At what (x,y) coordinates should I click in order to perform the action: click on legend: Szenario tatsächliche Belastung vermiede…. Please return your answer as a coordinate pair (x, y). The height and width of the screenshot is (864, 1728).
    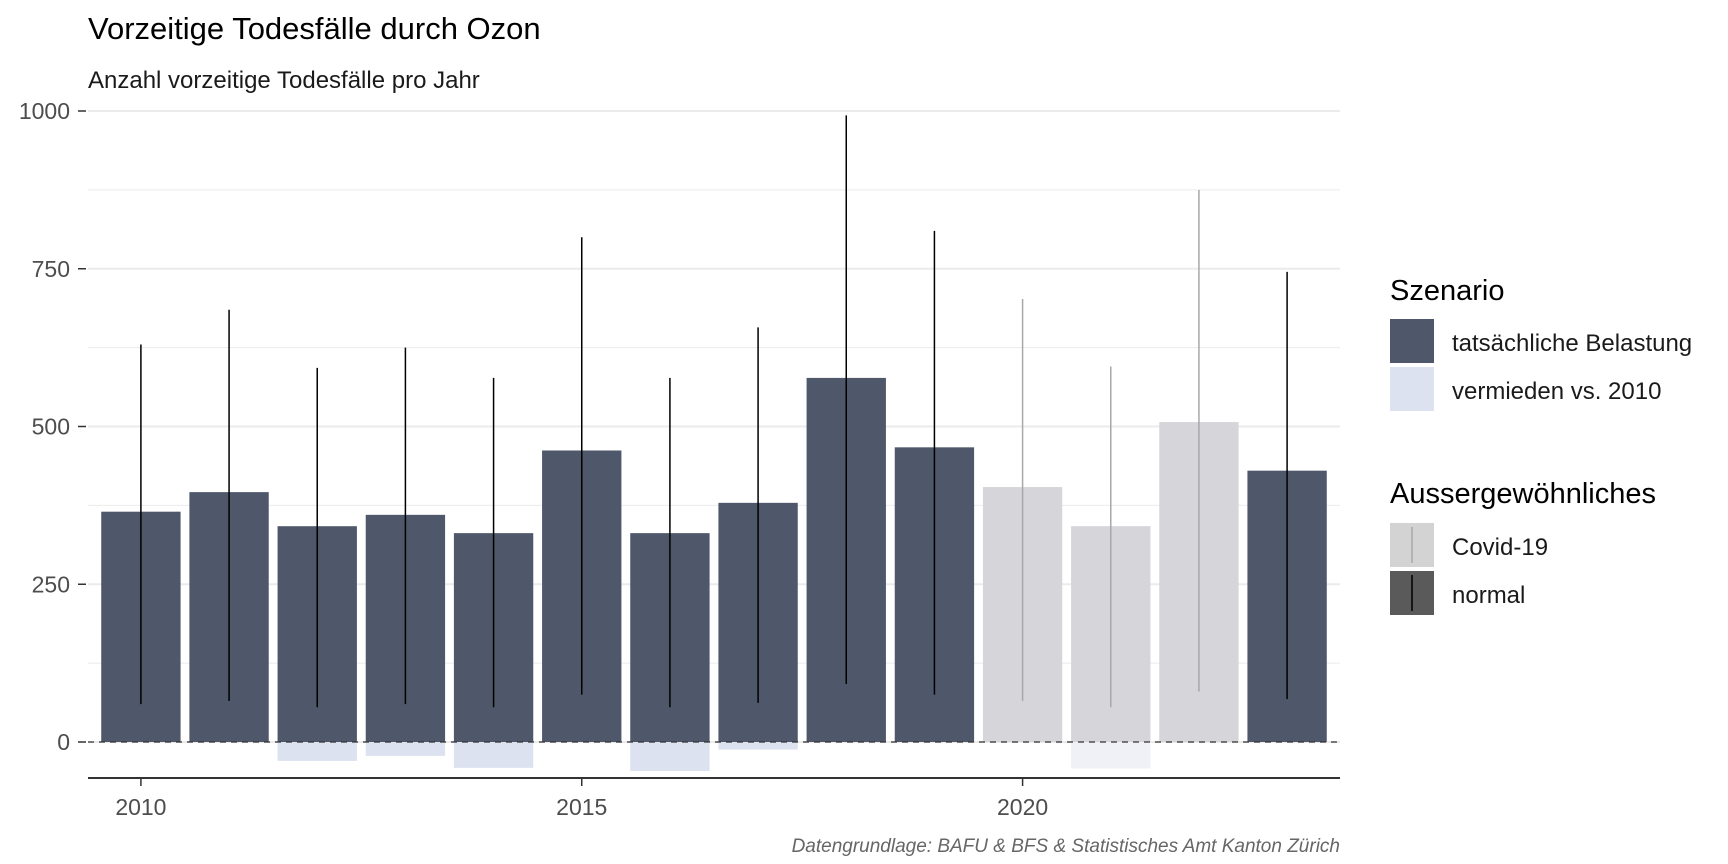
    Looking at the image, I should click on (1541, 445).